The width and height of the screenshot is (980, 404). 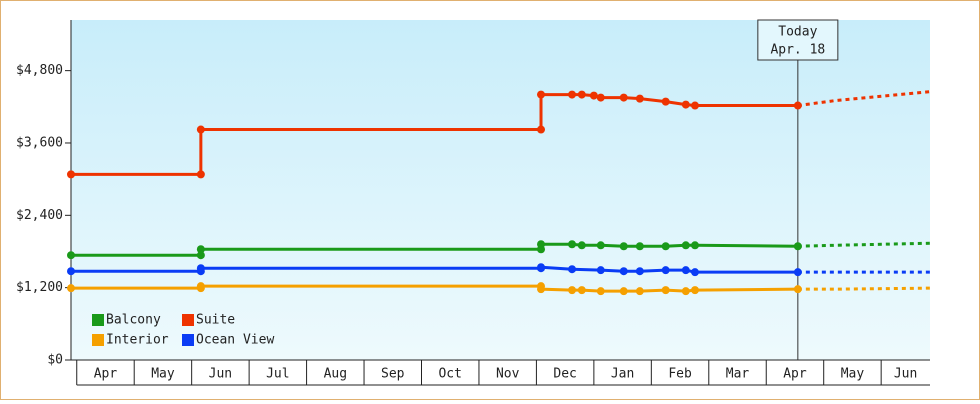 I want to click on legend-label: Ocean View, so click(x=235, y=340).